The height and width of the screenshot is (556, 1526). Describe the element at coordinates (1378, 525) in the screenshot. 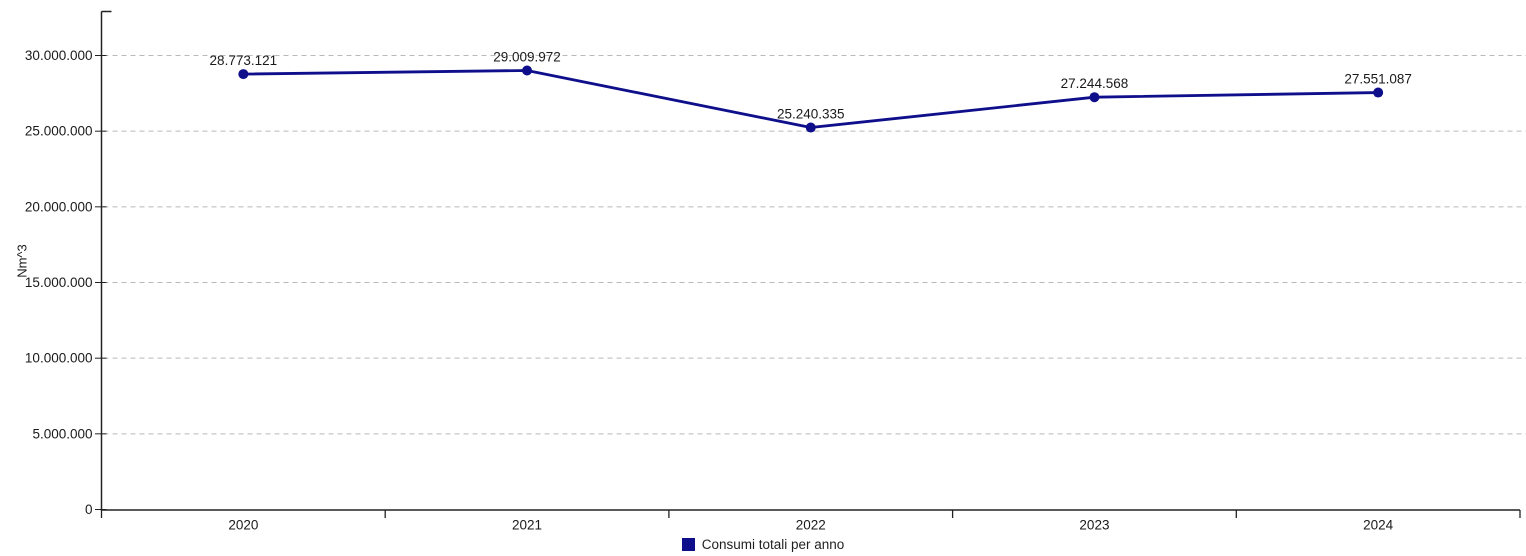

I see `x-tick-label: 2024` at that location.